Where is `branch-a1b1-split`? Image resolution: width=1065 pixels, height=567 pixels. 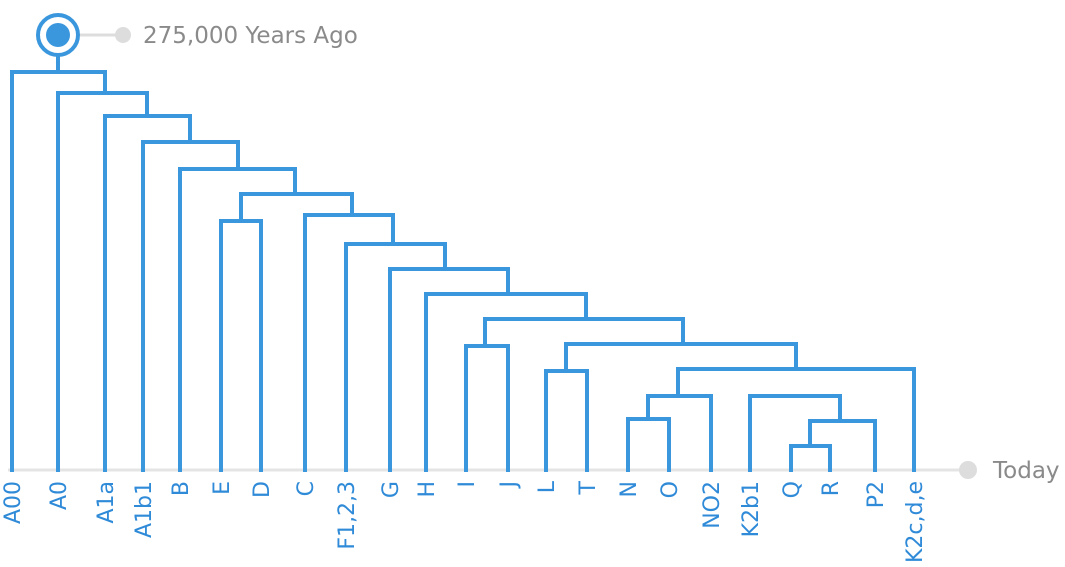
branch-a1b1-split is located at coordinates (190, 306).